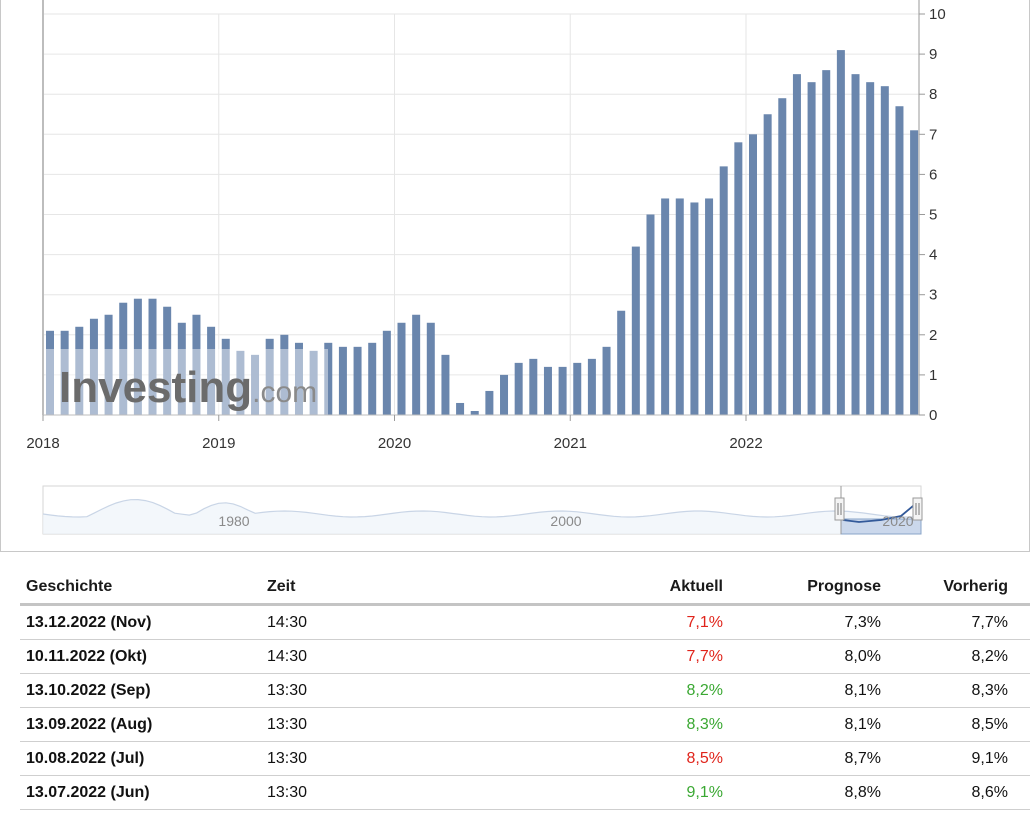  Describe the element at coordinates (140, 690) in the screenshot. I see `row-date: 13.10.2022 (Sep)` at that location.